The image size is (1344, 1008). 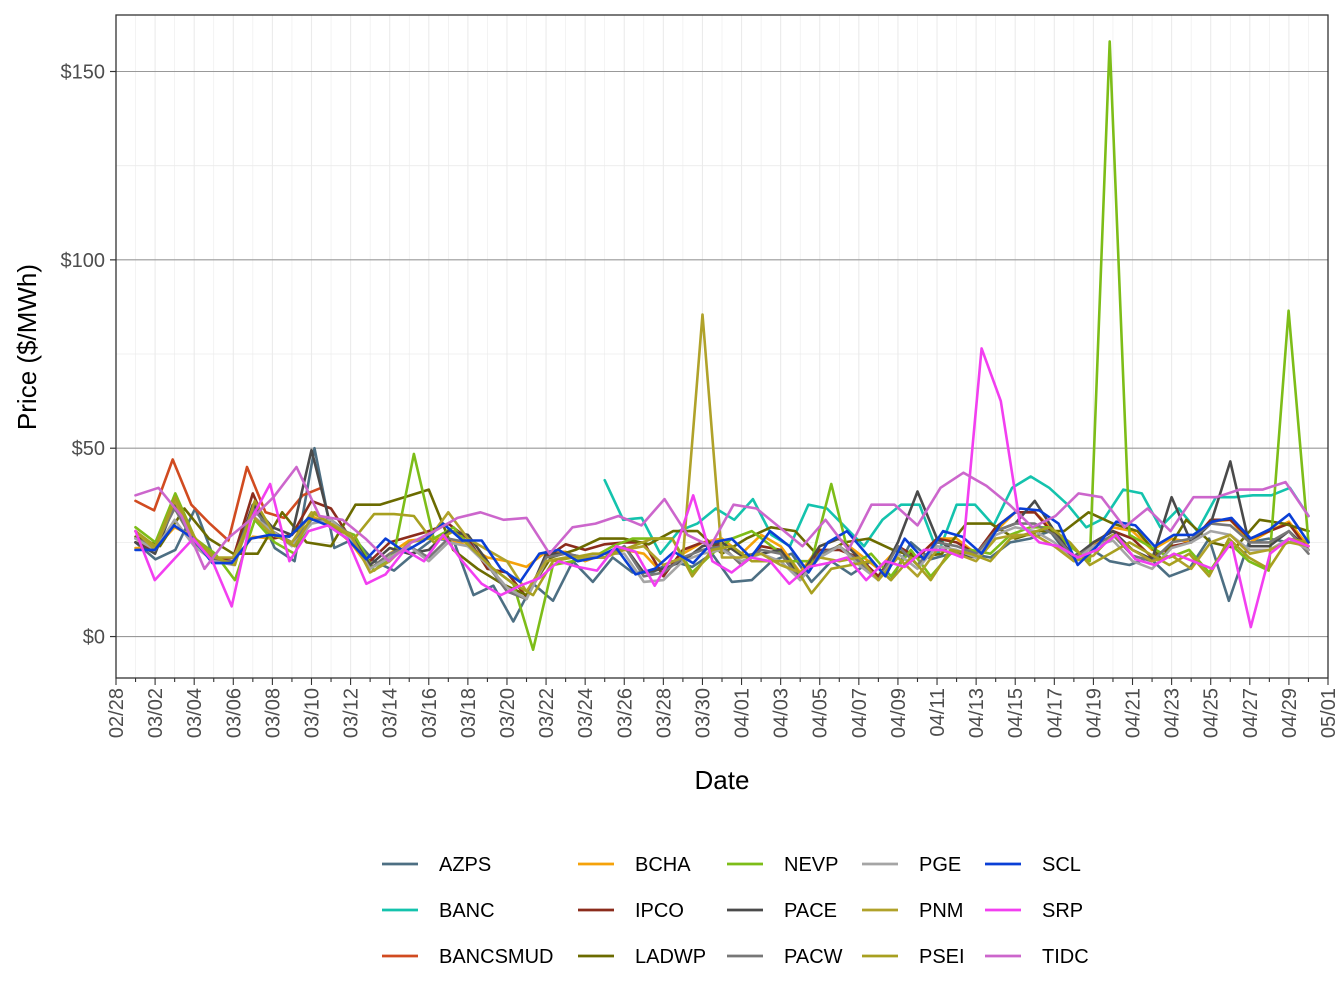 What do you see at coordinates (469, 713) in the screenshot?
I see `x-tick-label: 03/18` at bounding box center [469, 713].